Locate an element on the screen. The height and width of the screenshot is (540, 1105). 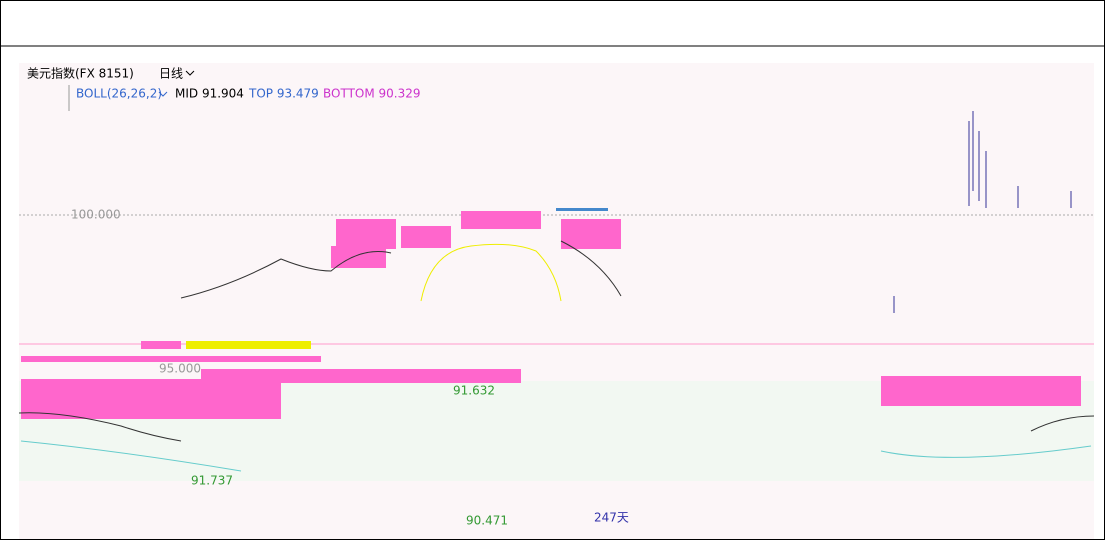
price-label: 95.000 is located at coordinates (180, 369).